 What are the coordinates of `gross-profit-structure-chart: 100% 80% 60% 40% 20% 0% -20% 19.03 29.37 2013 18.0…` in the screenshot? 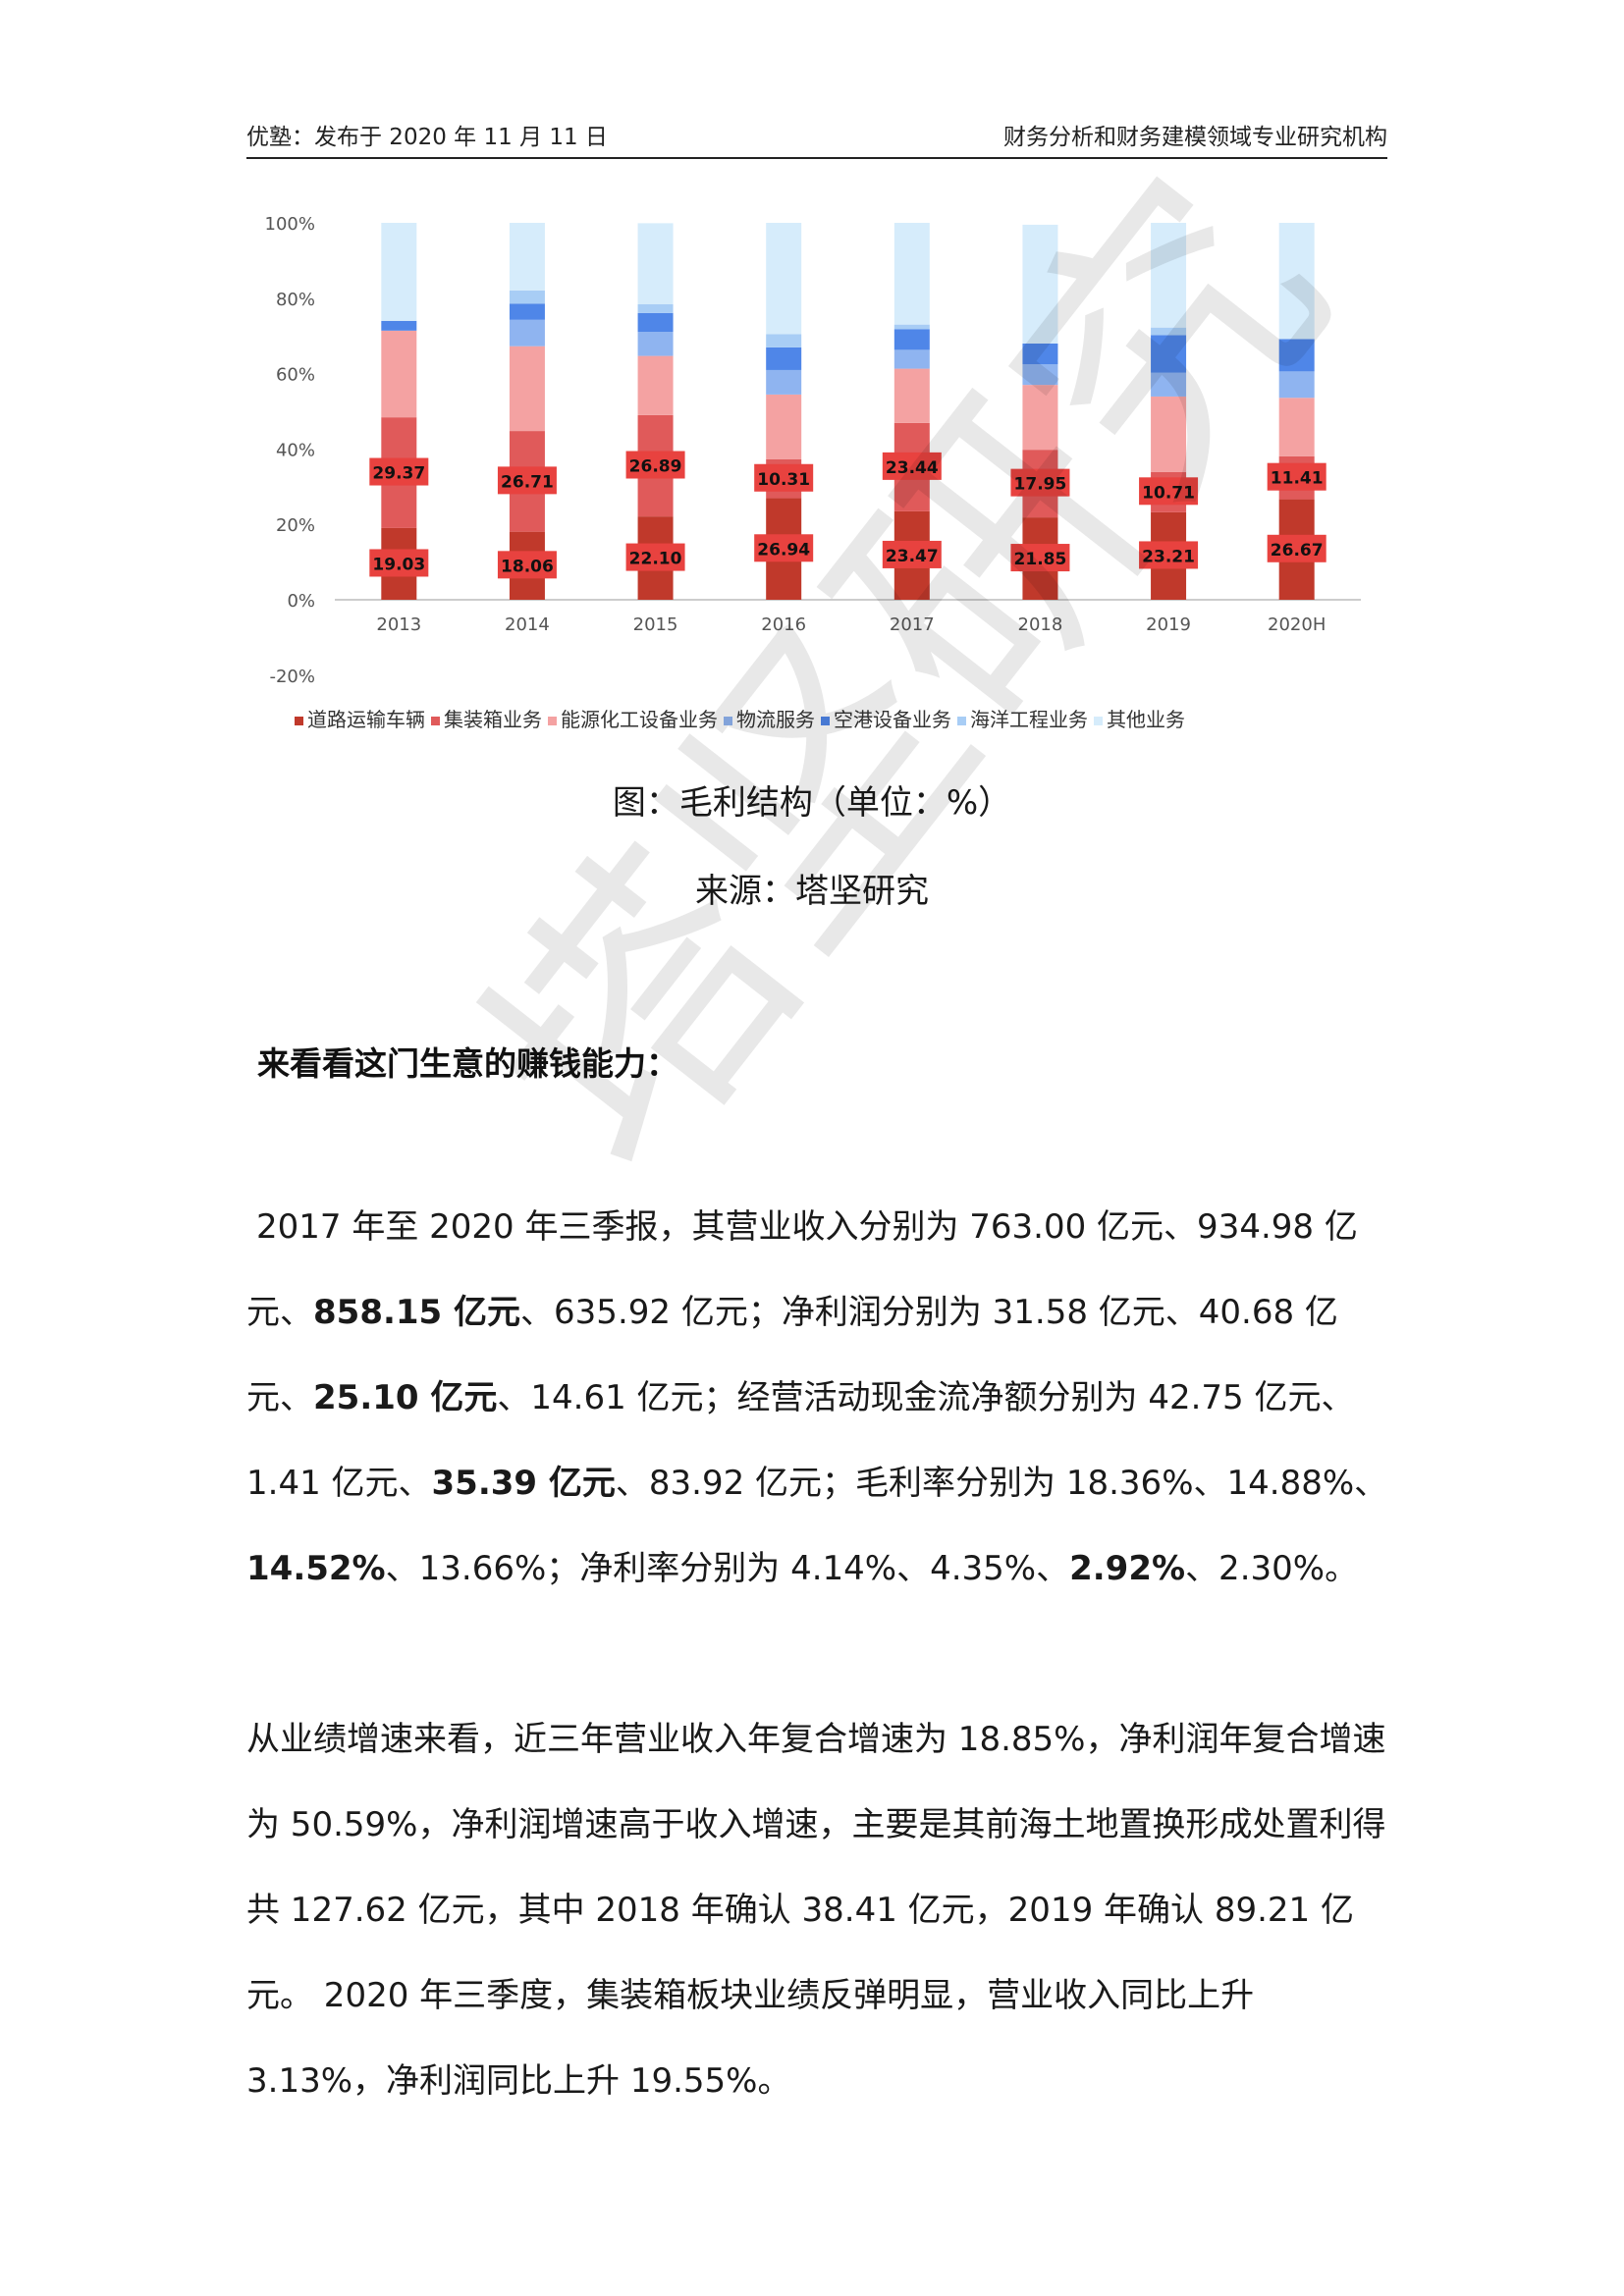 It's located at (813, 450).